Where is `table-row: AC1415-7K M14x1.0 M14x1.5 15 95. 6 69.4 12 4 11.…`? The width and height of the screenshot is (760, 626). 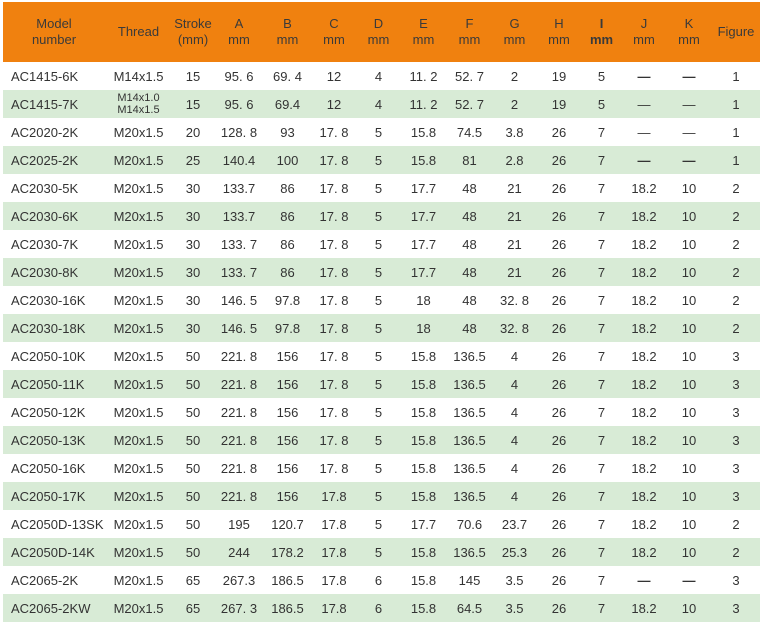
table-row: AC1415-7K M14x1.0 M14x1.5 15 95. 6 69.4 12 4 11.… is located at coordinates (381, 104).